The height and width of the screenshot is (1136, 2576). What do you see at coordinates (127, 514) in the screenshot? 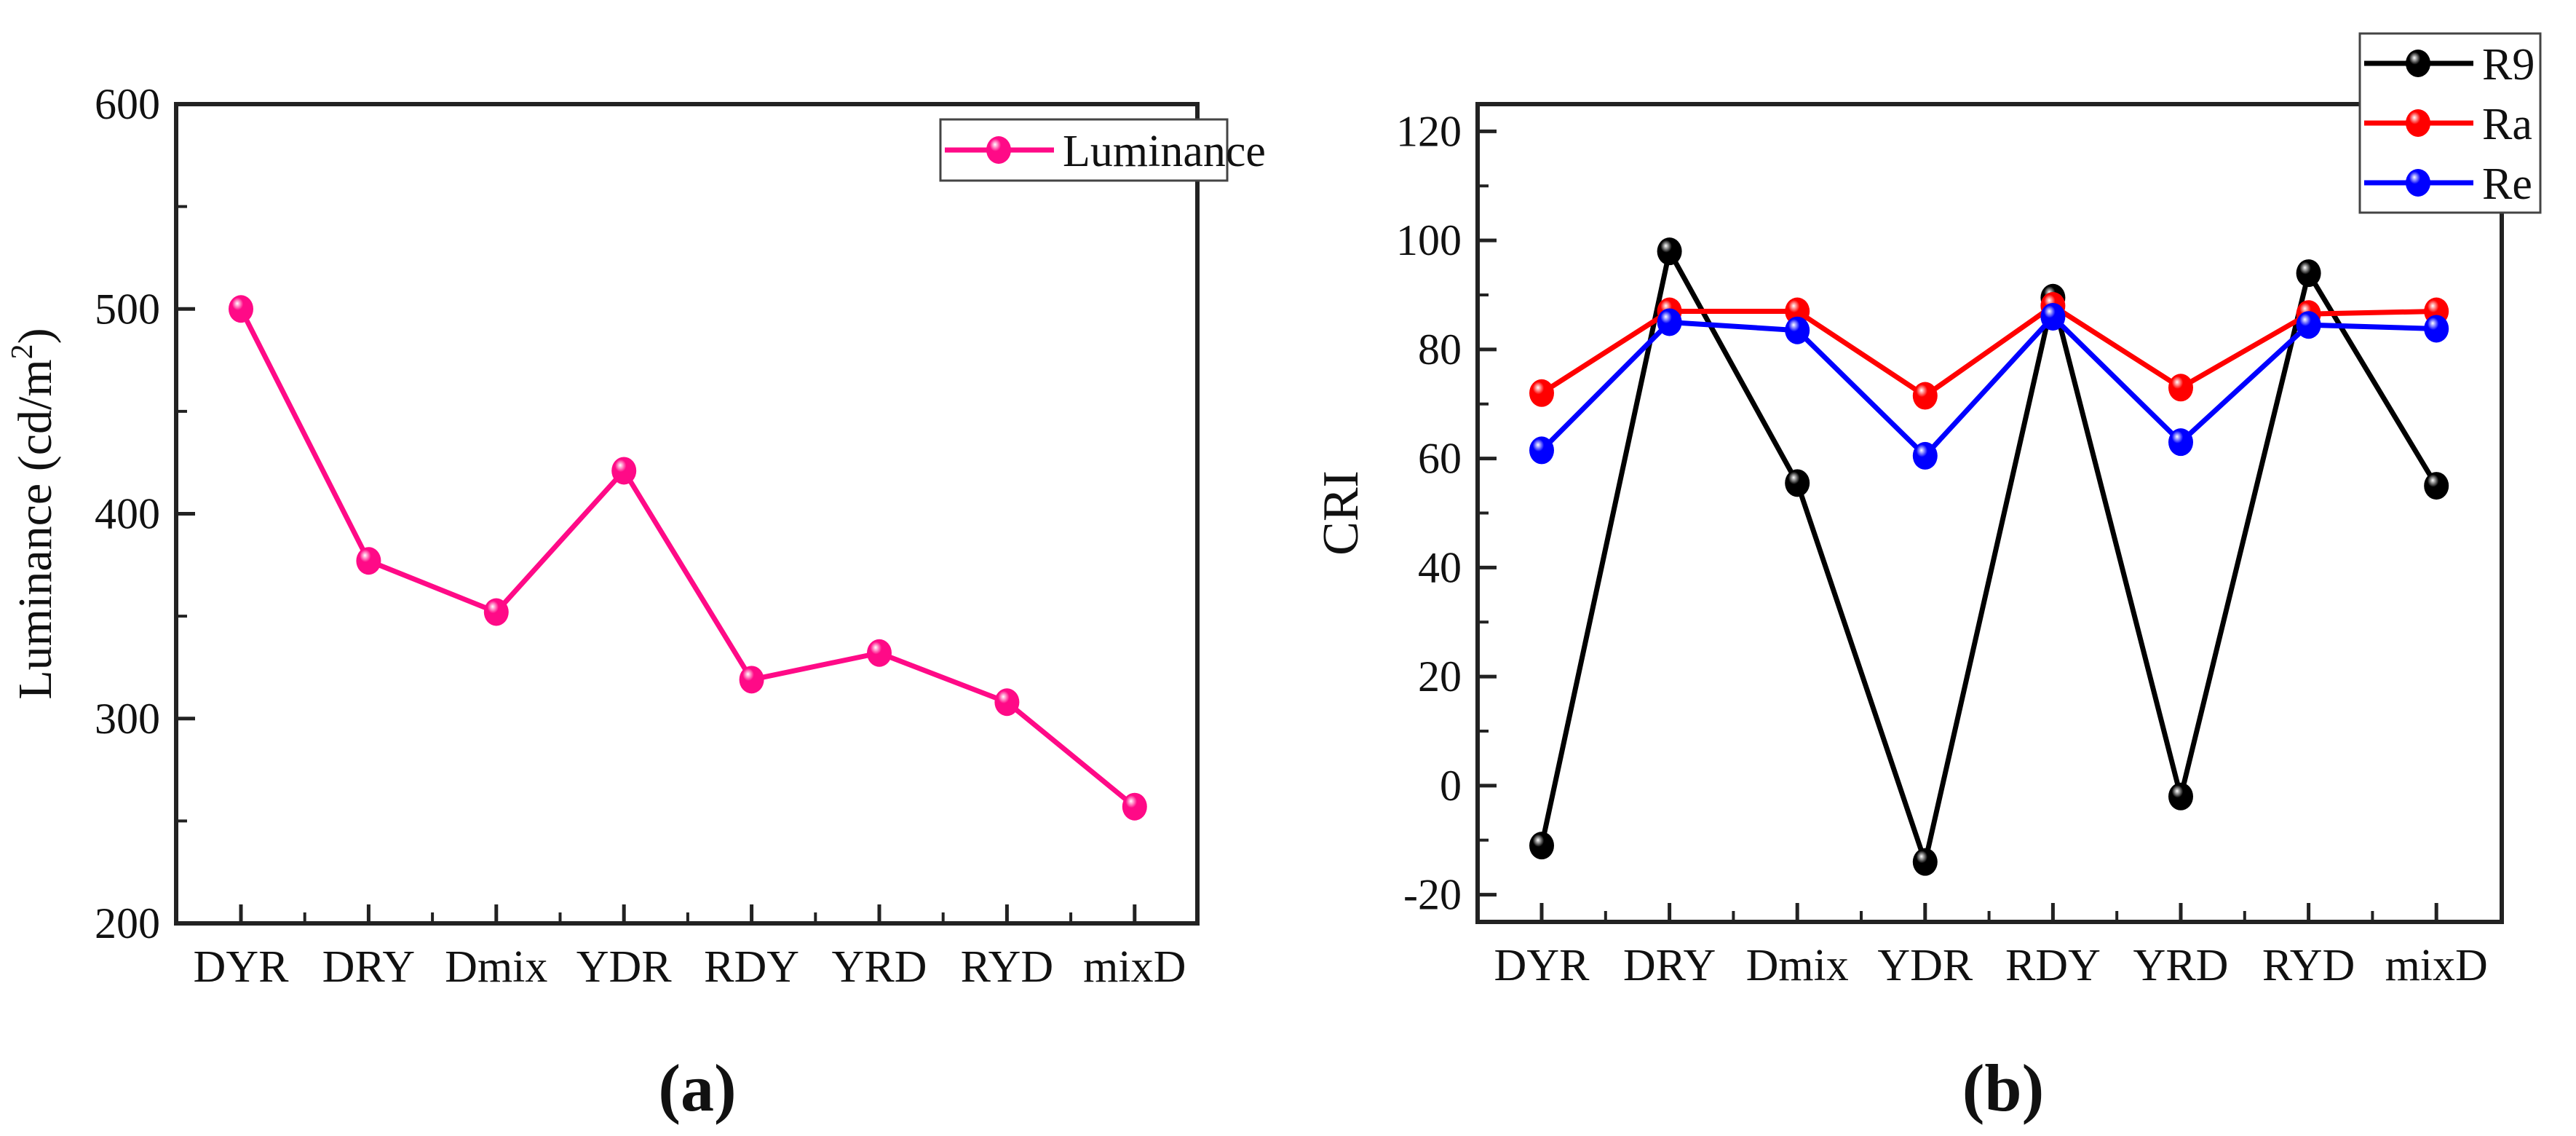
I see `y-tick-label: 400` at bounding box center [127, 514].